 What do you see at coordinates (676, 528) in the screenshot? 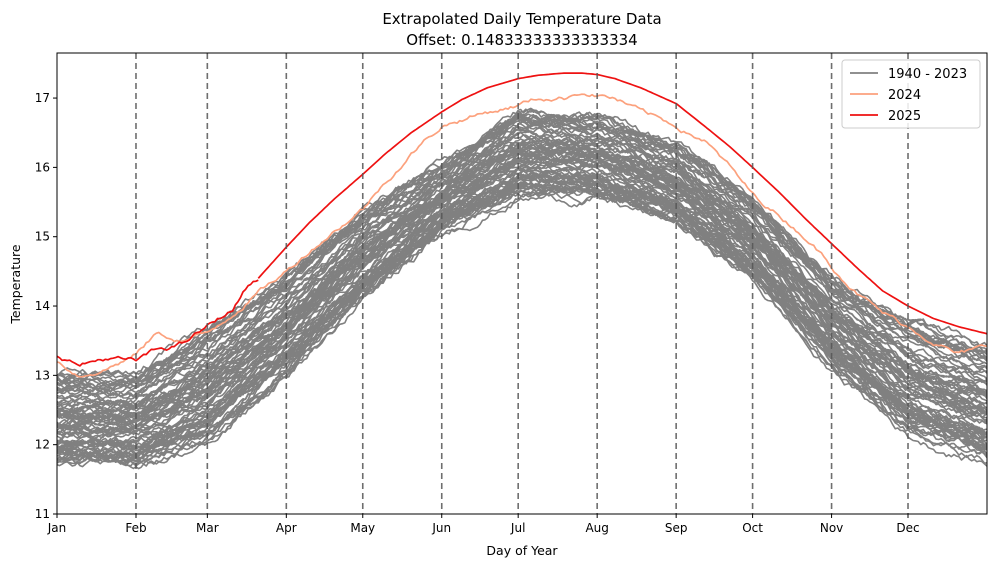
I see `x-tick-label: Sep` at bounding box center [676, 528].